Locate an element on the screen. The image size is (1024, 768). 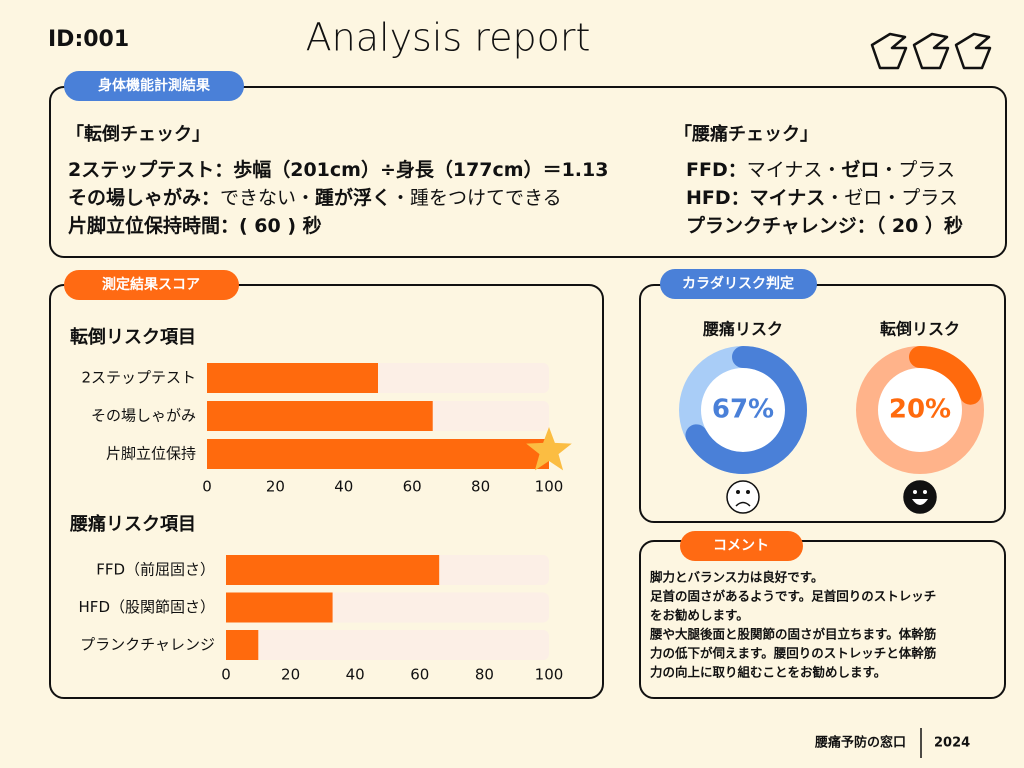
text-segment: 2ステップテスト：歩幅（201cm）÷身長（177cm）＝1.13 is located at coordinates (338, 169).